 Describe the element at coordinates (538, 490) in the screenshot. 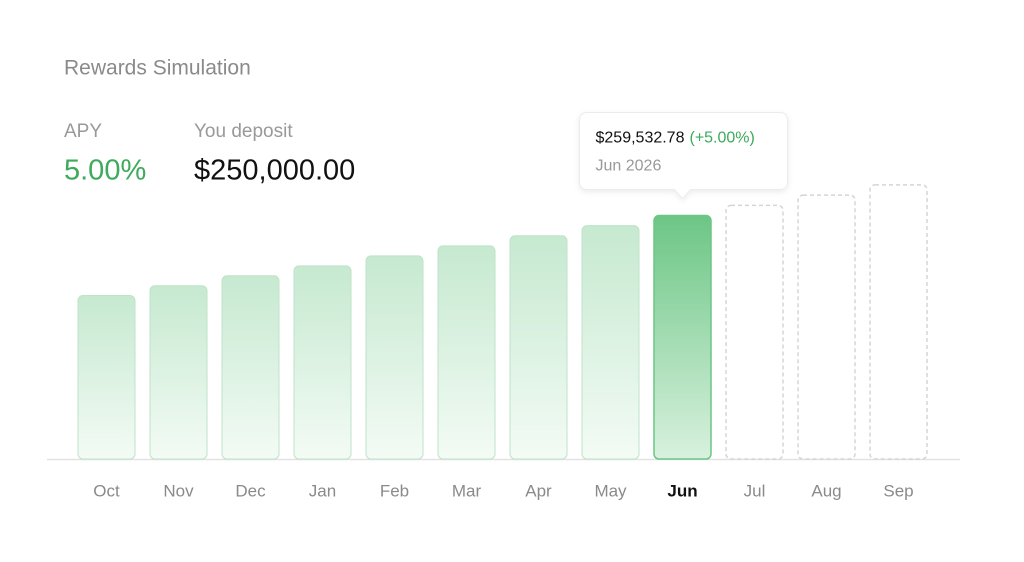

I see `x-tick-label: Apr` at that location.